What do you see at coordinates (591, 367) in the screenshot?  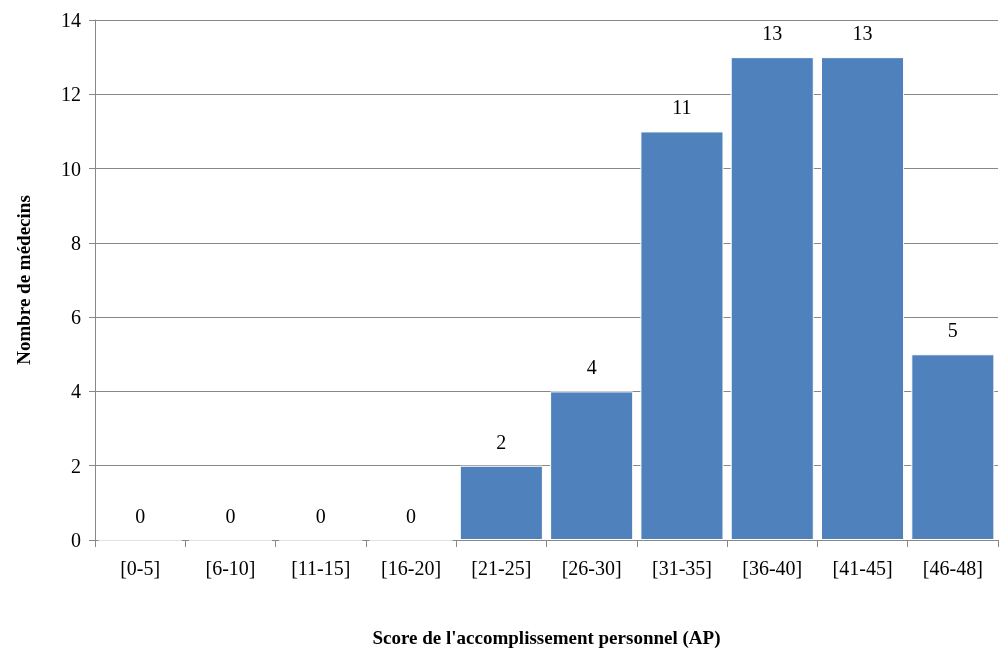 I see `data-label: 4` at bounding box center [591, 367].